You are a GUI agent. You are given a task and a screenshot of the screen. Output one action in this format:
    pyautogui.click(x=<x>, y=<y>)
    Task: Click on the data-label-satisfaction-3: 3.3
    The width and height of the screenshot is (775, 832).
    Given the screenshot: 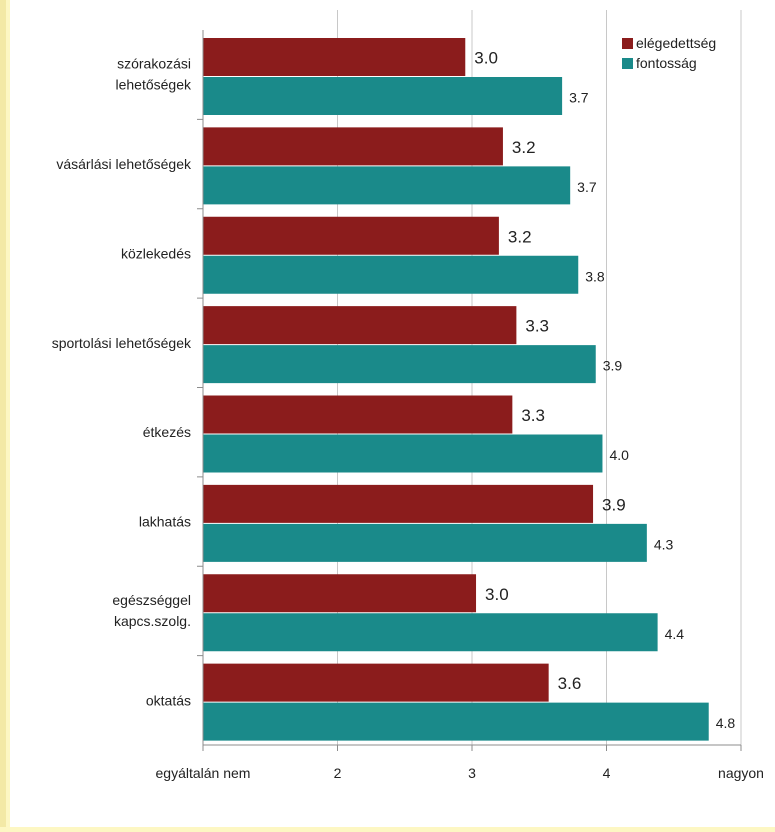 What is the action you would take?
    pyautogui.click(x=537, y=326)
    